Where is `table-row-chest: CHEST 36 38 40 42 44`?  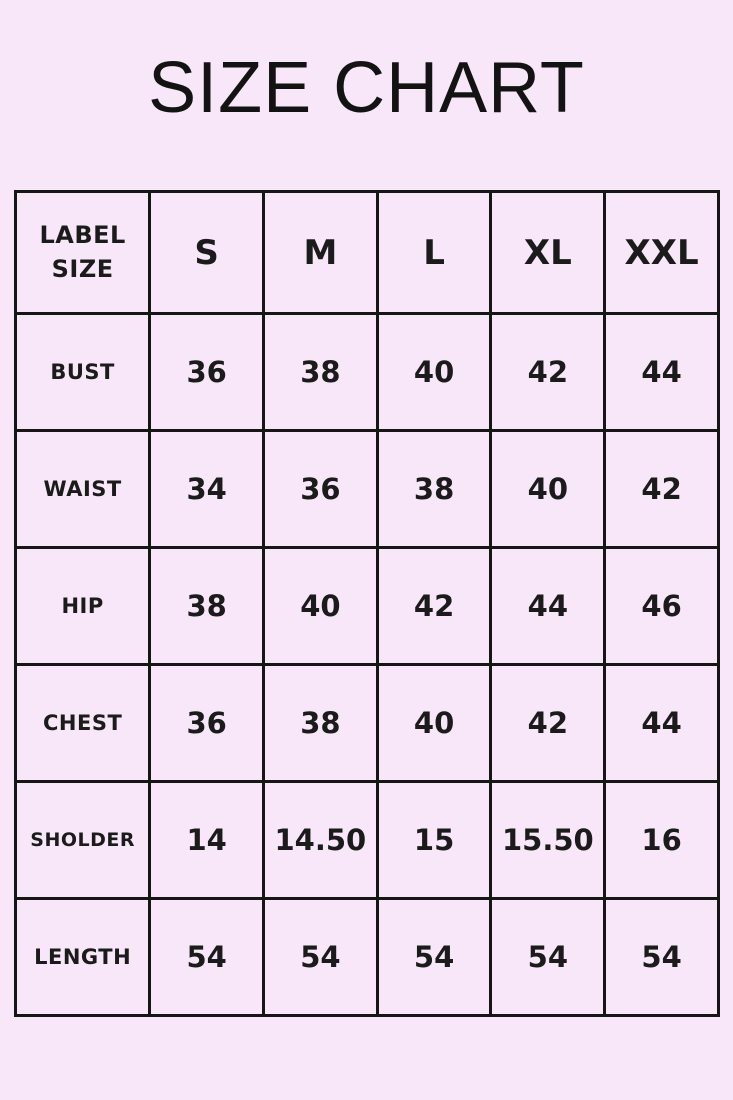 table-row-chest: CHEST 36 38 40 42 44 is located at coordinates (366, 723).